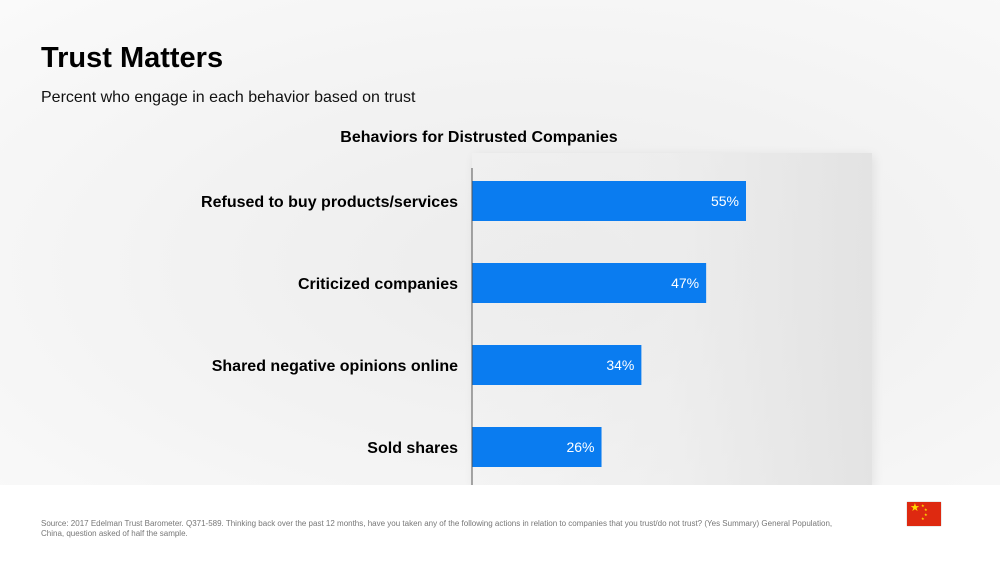  Describe the element at coordinates (580, 447) in the screenshot. I see `data-label: 26%` at that location.